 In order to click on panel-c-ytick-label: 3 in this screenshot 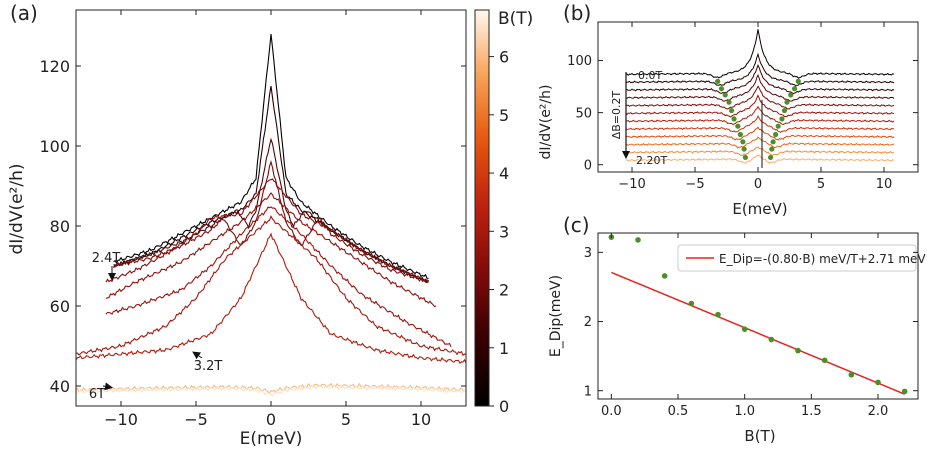, I will do `click(588, 253)`.